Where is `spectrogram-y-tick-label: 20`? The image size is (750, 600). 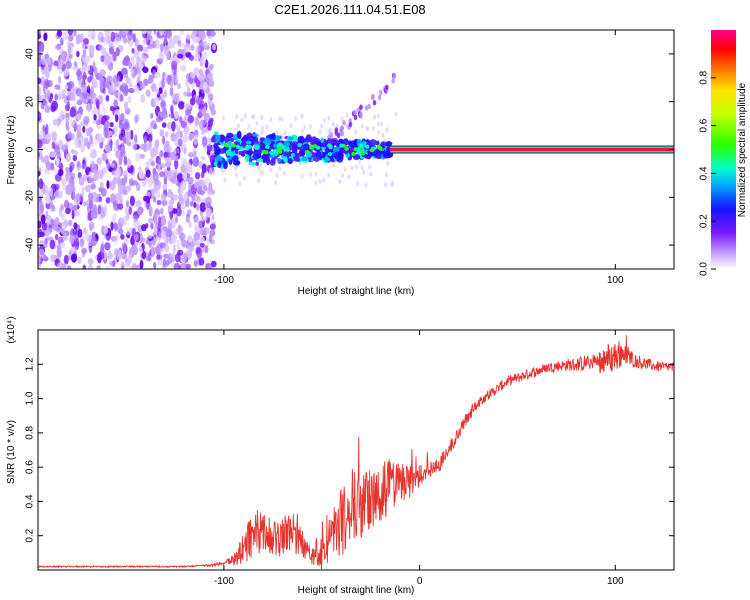
spectrogram-y-tick-label: 20 is located at coordinates (30, 102).